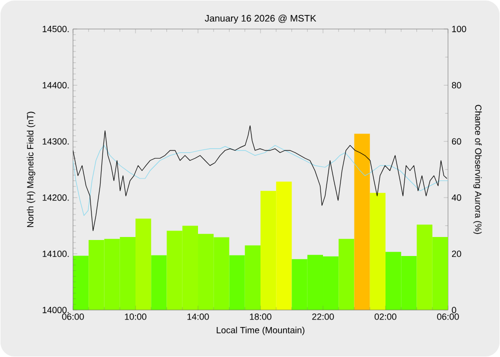 The image size is (500, 357). What do you see at coordinates (55, 141) in the screenshot?
I see `y-tick-label: 14300.` at bounding box center [55, 141].